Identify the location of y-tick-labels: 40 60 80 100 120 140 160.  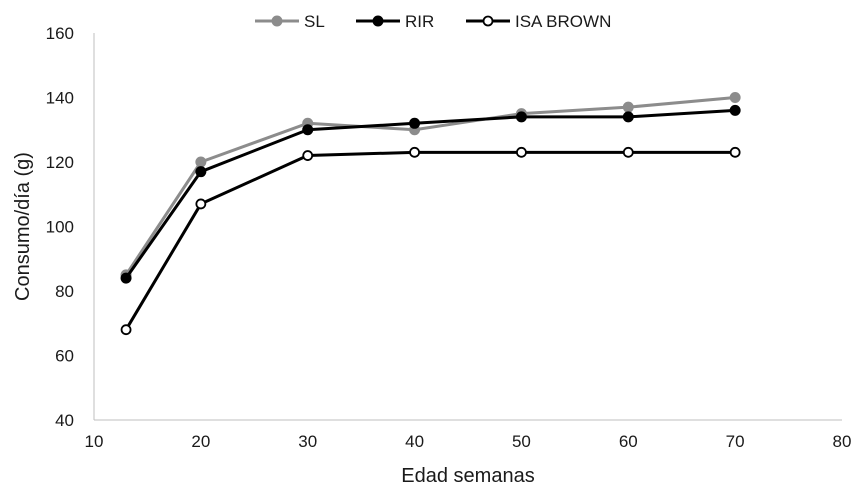
(60, 227).